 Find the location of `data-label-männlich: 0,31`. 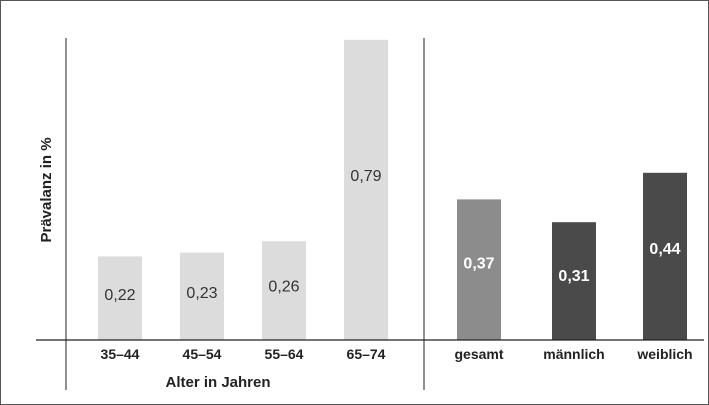

data-label-männlich: 0,31 is located at coordinates (573, 276).